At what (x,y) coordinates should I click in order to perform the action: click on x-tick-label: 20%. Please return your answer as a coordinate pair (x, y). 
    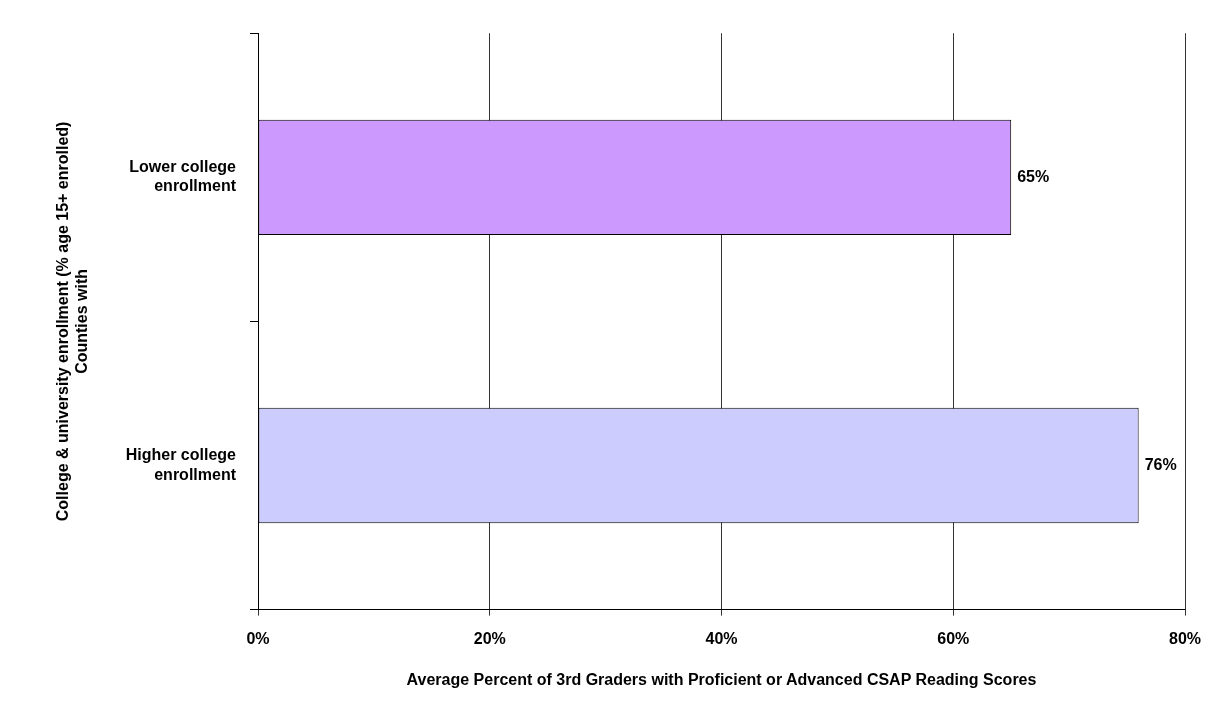
    Looking at the image, I should click on (489, 638).